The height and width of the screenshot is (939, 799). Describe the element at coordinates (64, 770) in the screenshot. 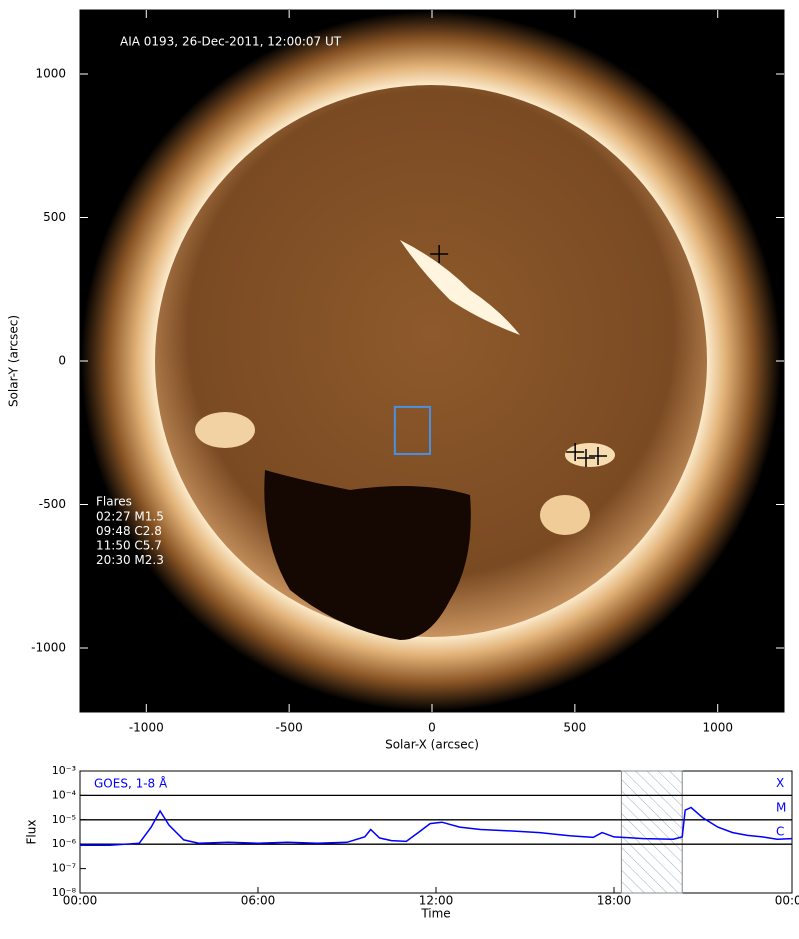

I see `y-tick-label: 10⁻³` at that location.